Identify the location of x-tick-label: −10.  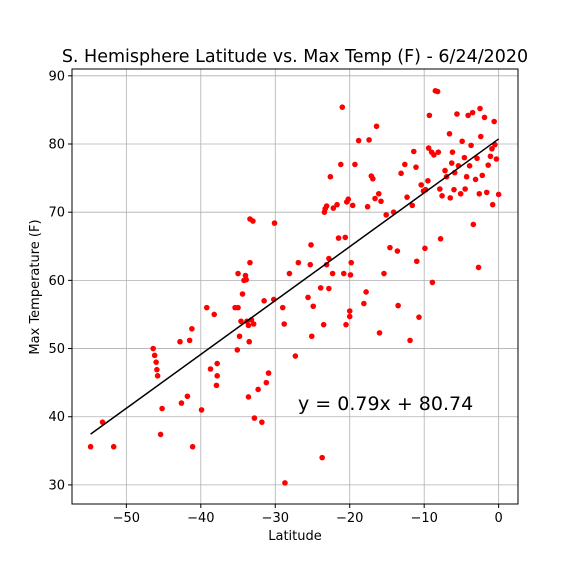
(423, 518).